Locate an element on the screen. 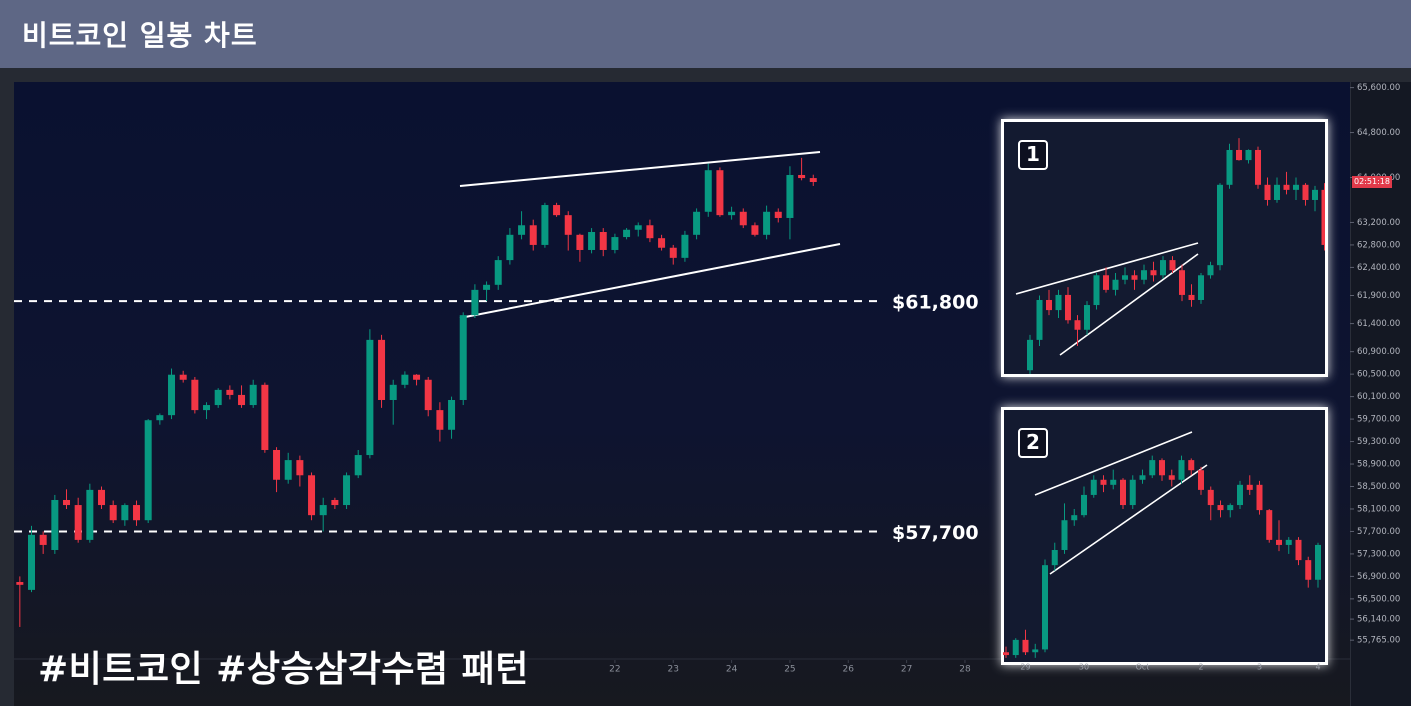  header: 비트코인 일봉 차트 is located at coordinates (705, 34).